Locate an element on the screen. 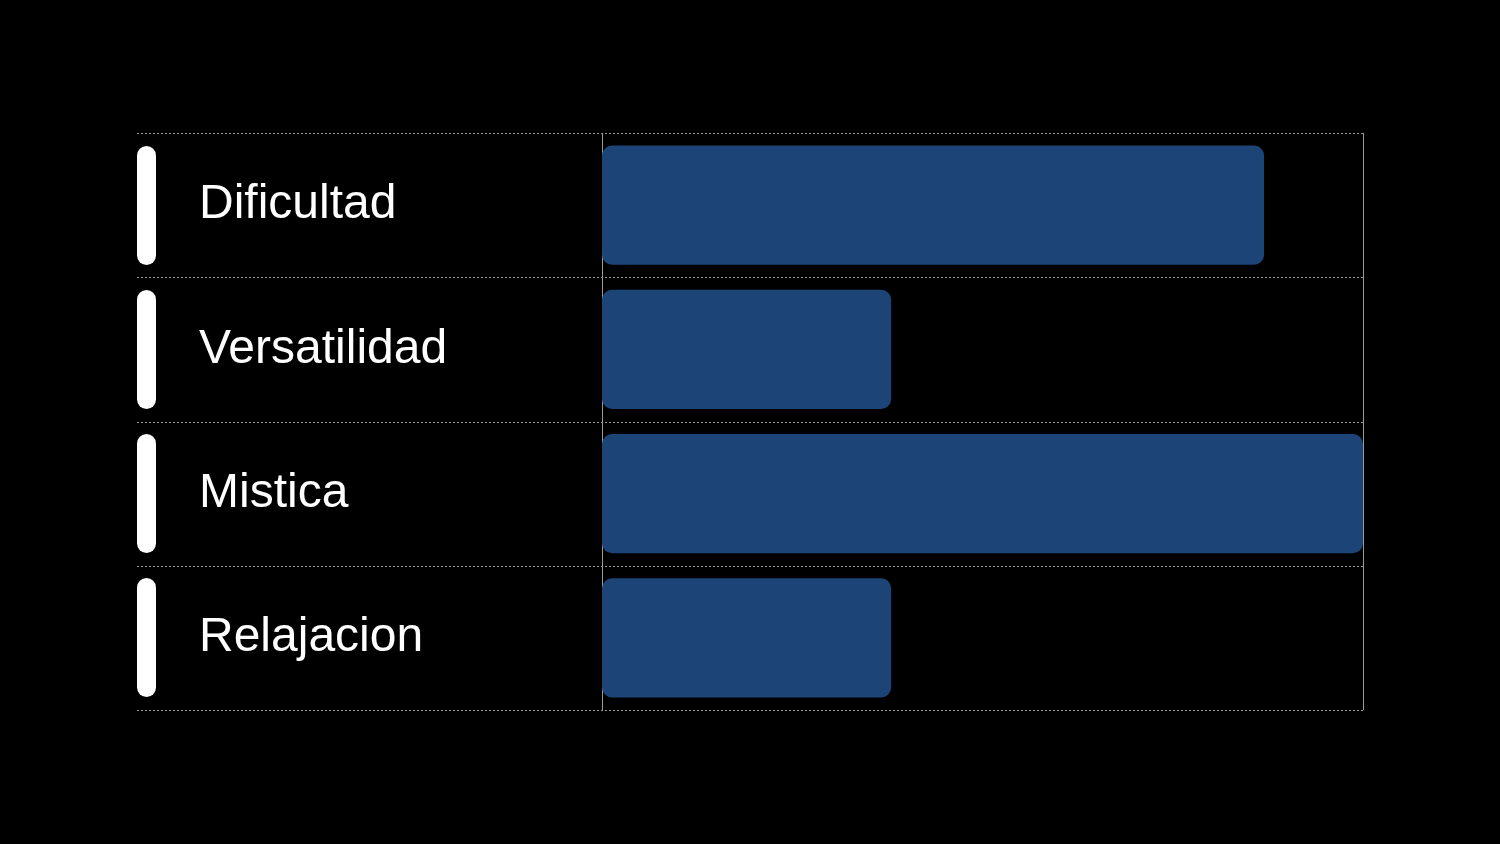 The width and height of the screenshot is (1500, 844). y-tick-label: Mistica is located at coordinates (274, 490).